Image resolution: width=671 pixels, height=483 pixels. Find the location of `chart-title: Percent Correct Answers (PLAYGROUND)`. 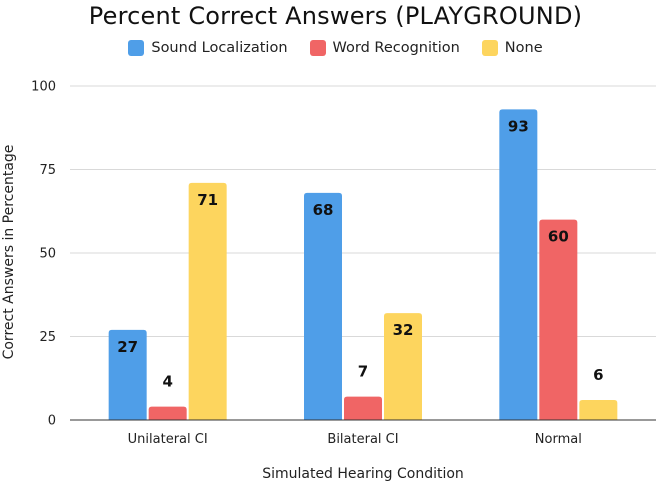

chart-title: Percent Correct Answers (PLAYGROUND) is located at coordinates (335, 16).